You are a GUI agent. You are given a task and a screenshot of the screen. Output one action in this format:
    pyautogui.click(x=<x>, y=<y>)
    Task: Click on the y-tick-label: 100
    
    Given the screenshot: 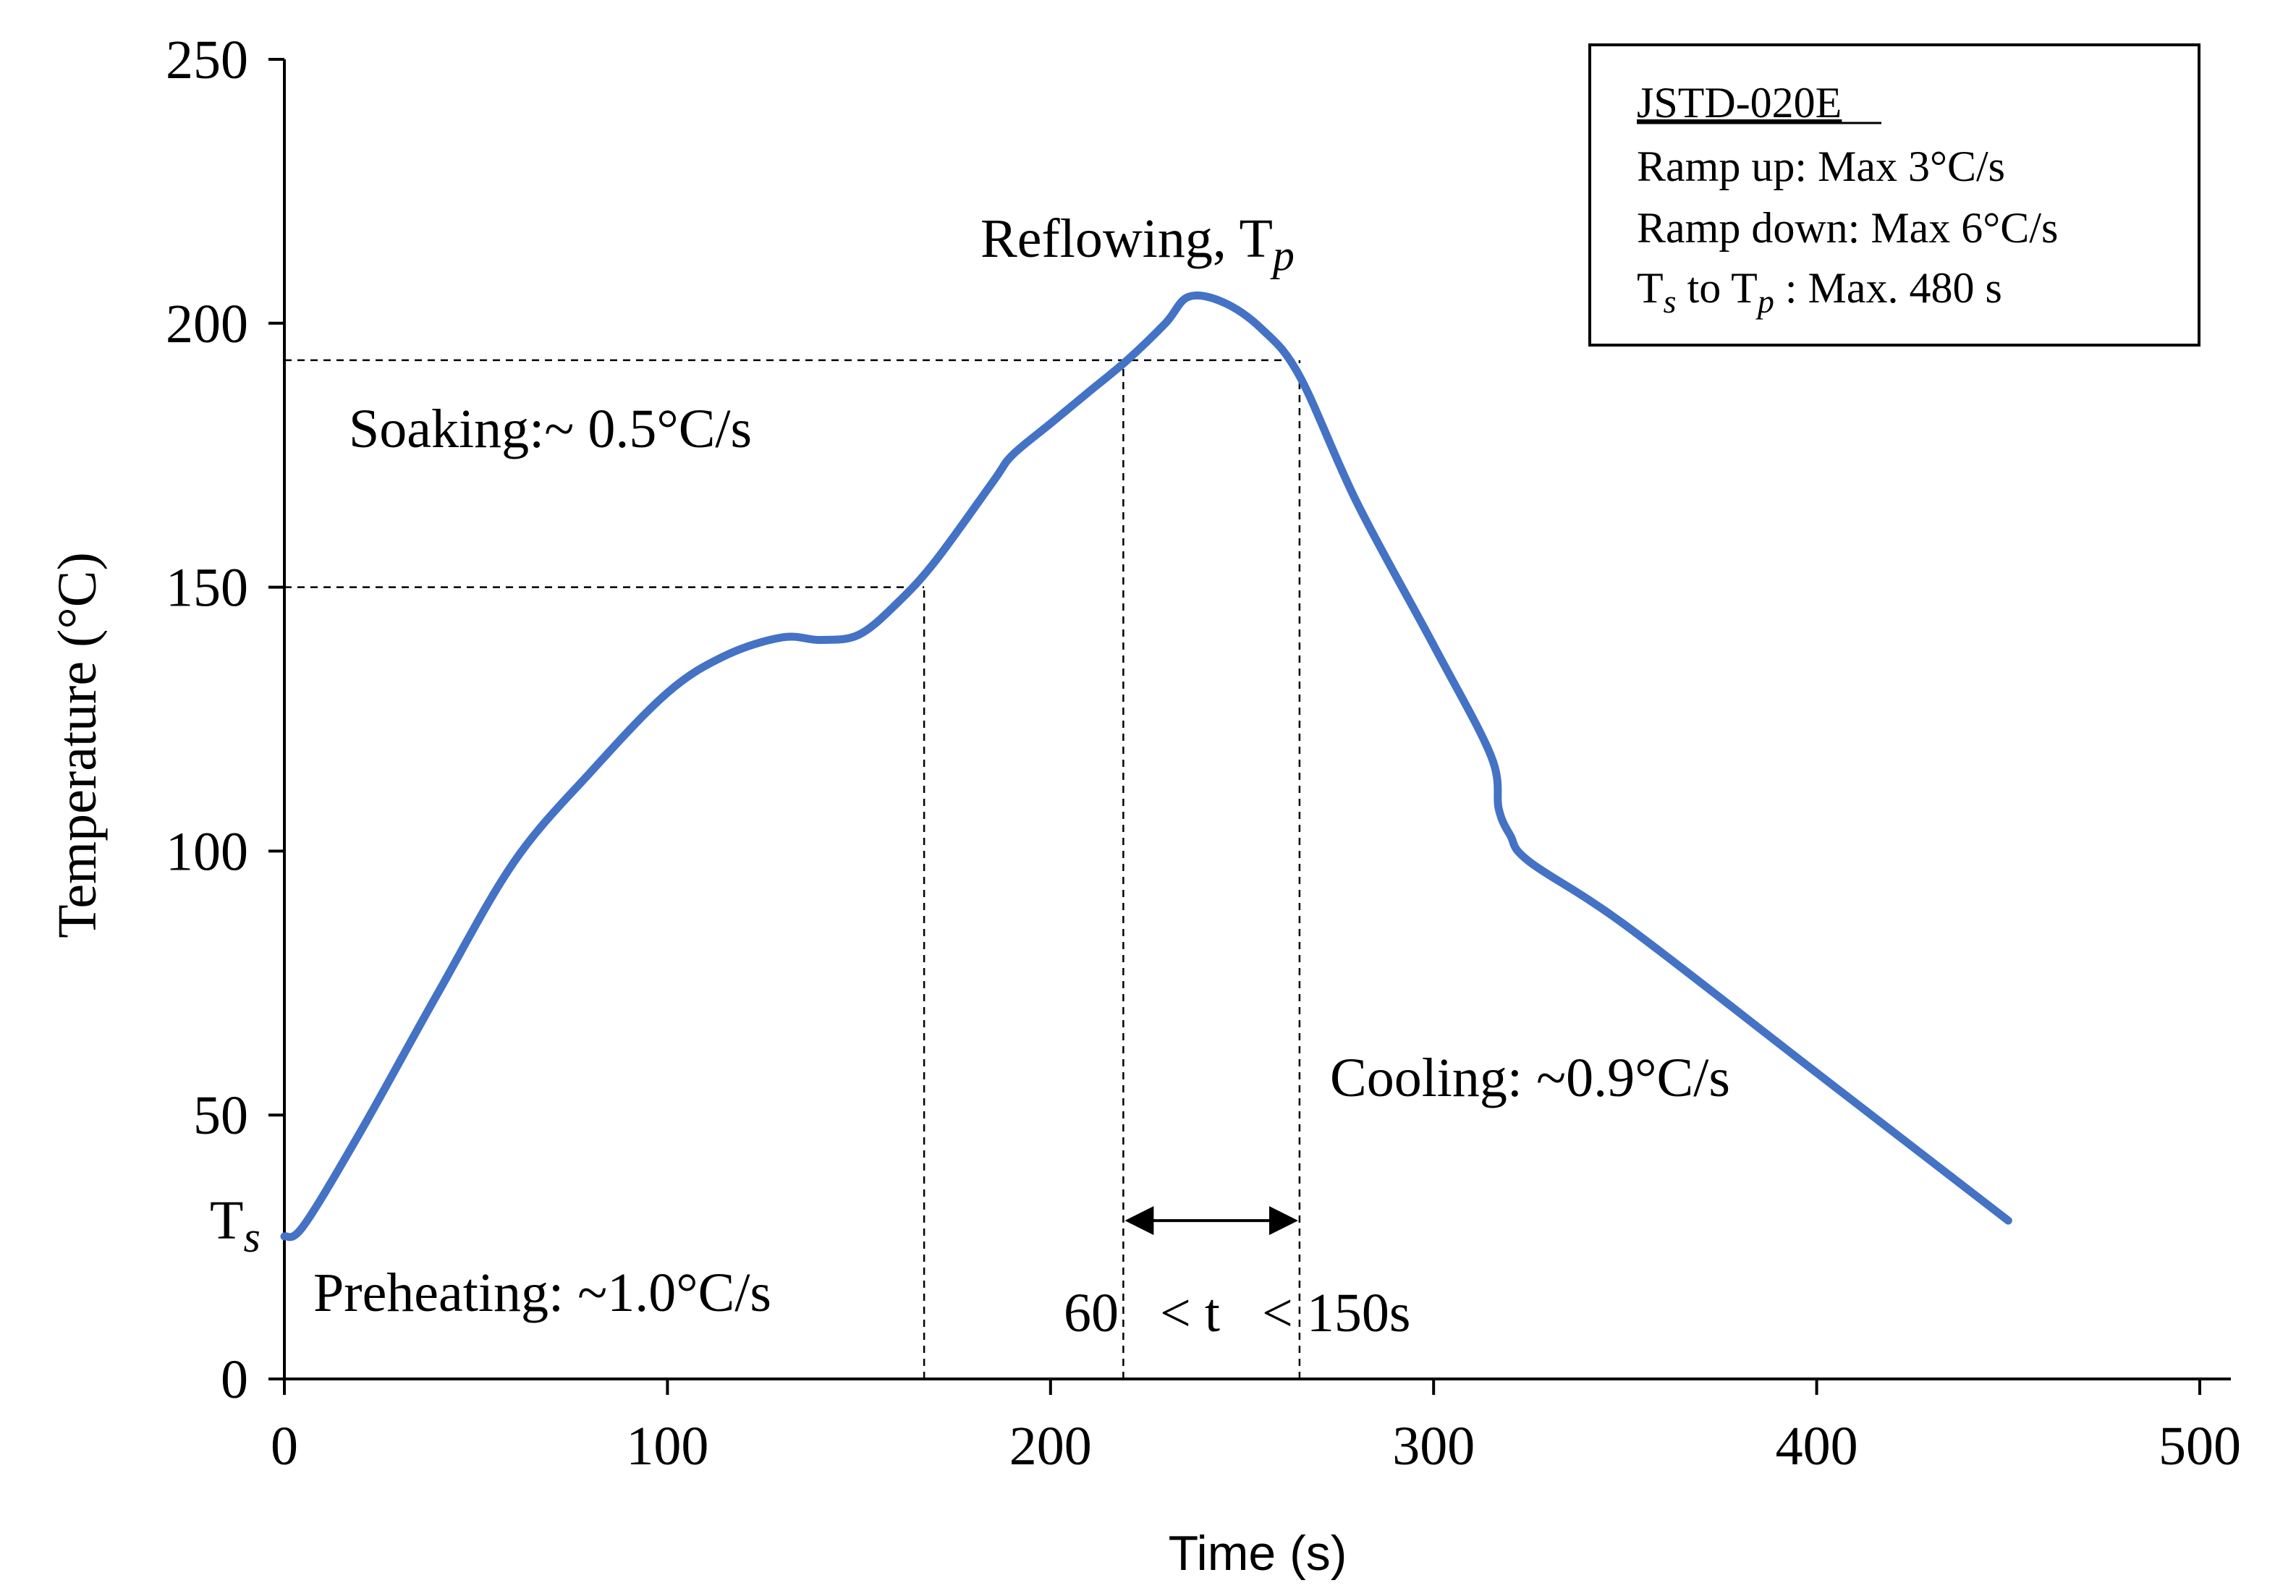 What is the action you would take?
    pyautogui.click(x=207, y=851)
    